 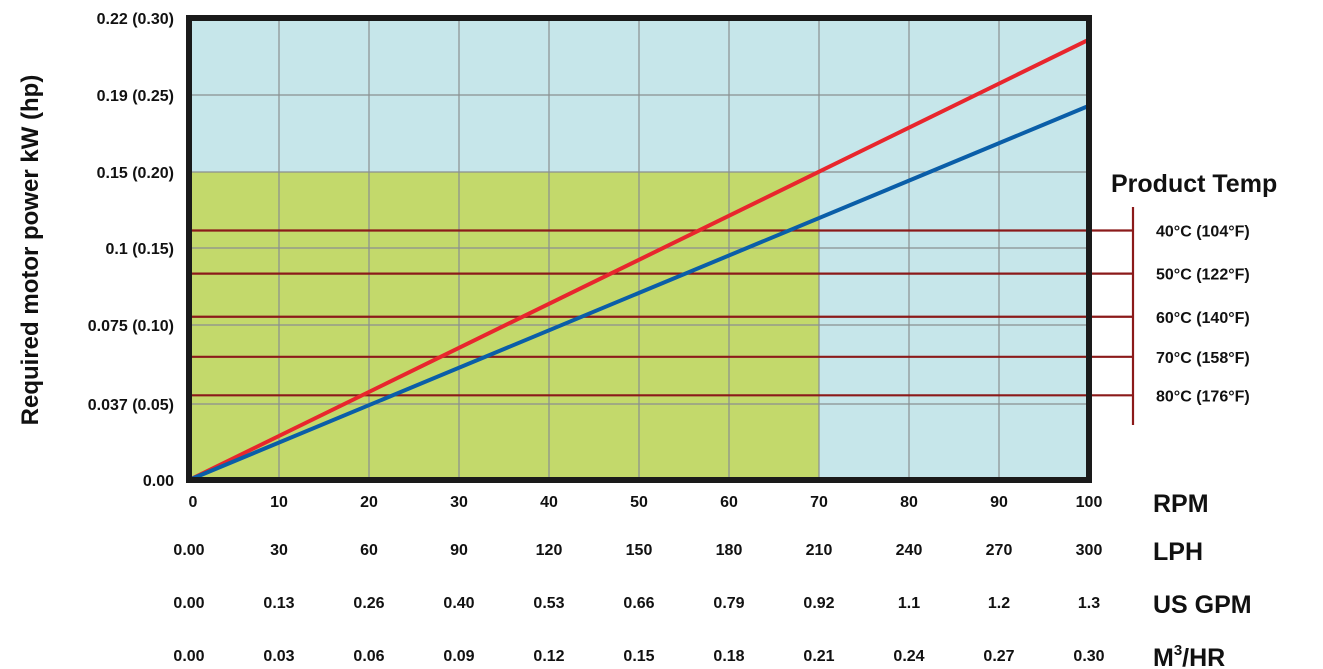 I want to click on y-tick-label: 0.15 (0.20), so click(x=135, y=173).